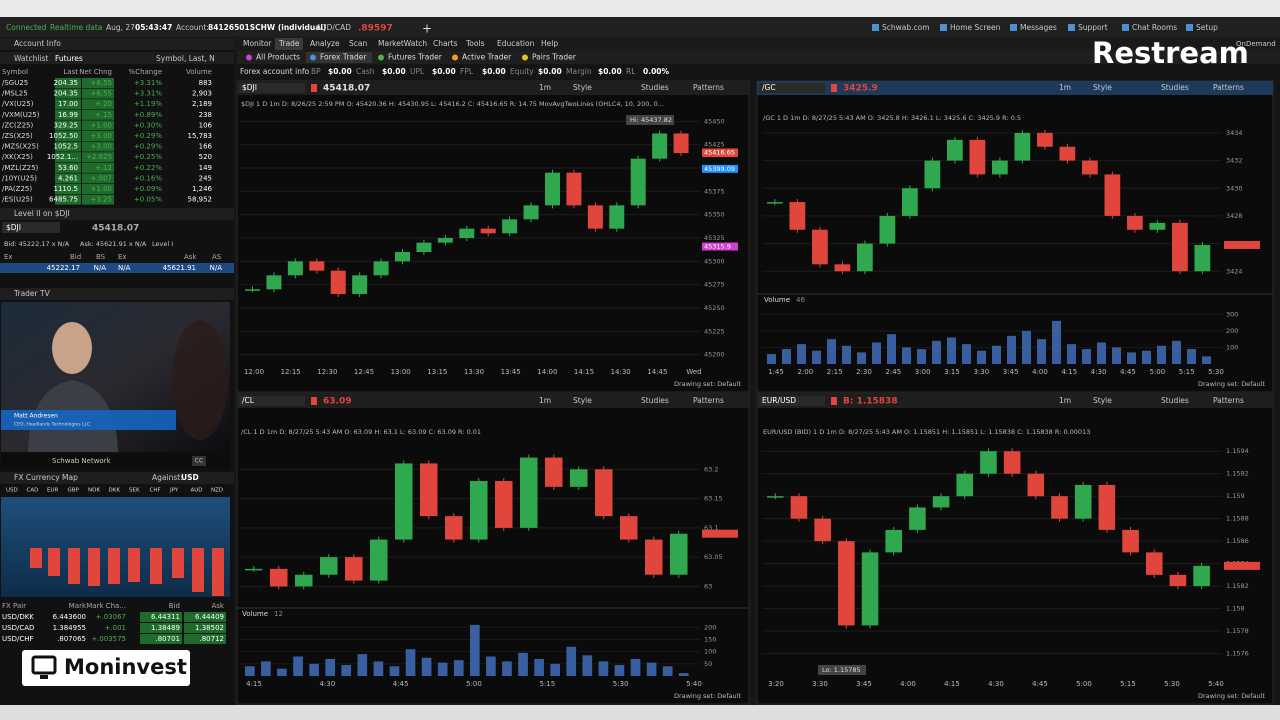 The image size is (1280, 720). Describe the element at coordinates (205, 168) in the screenshot. I see `watchlist-cell: 149` at that location.